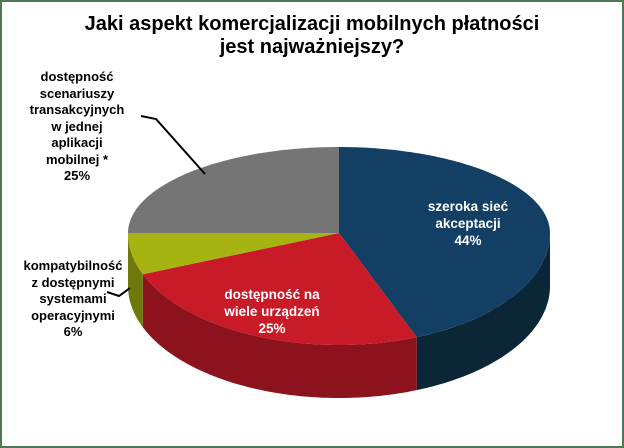  Describe the element at coordinates (468, 223) in the screenshot. I see `inside-label-blue-segment: szeroka sieć akceptacji 44%` at that location.